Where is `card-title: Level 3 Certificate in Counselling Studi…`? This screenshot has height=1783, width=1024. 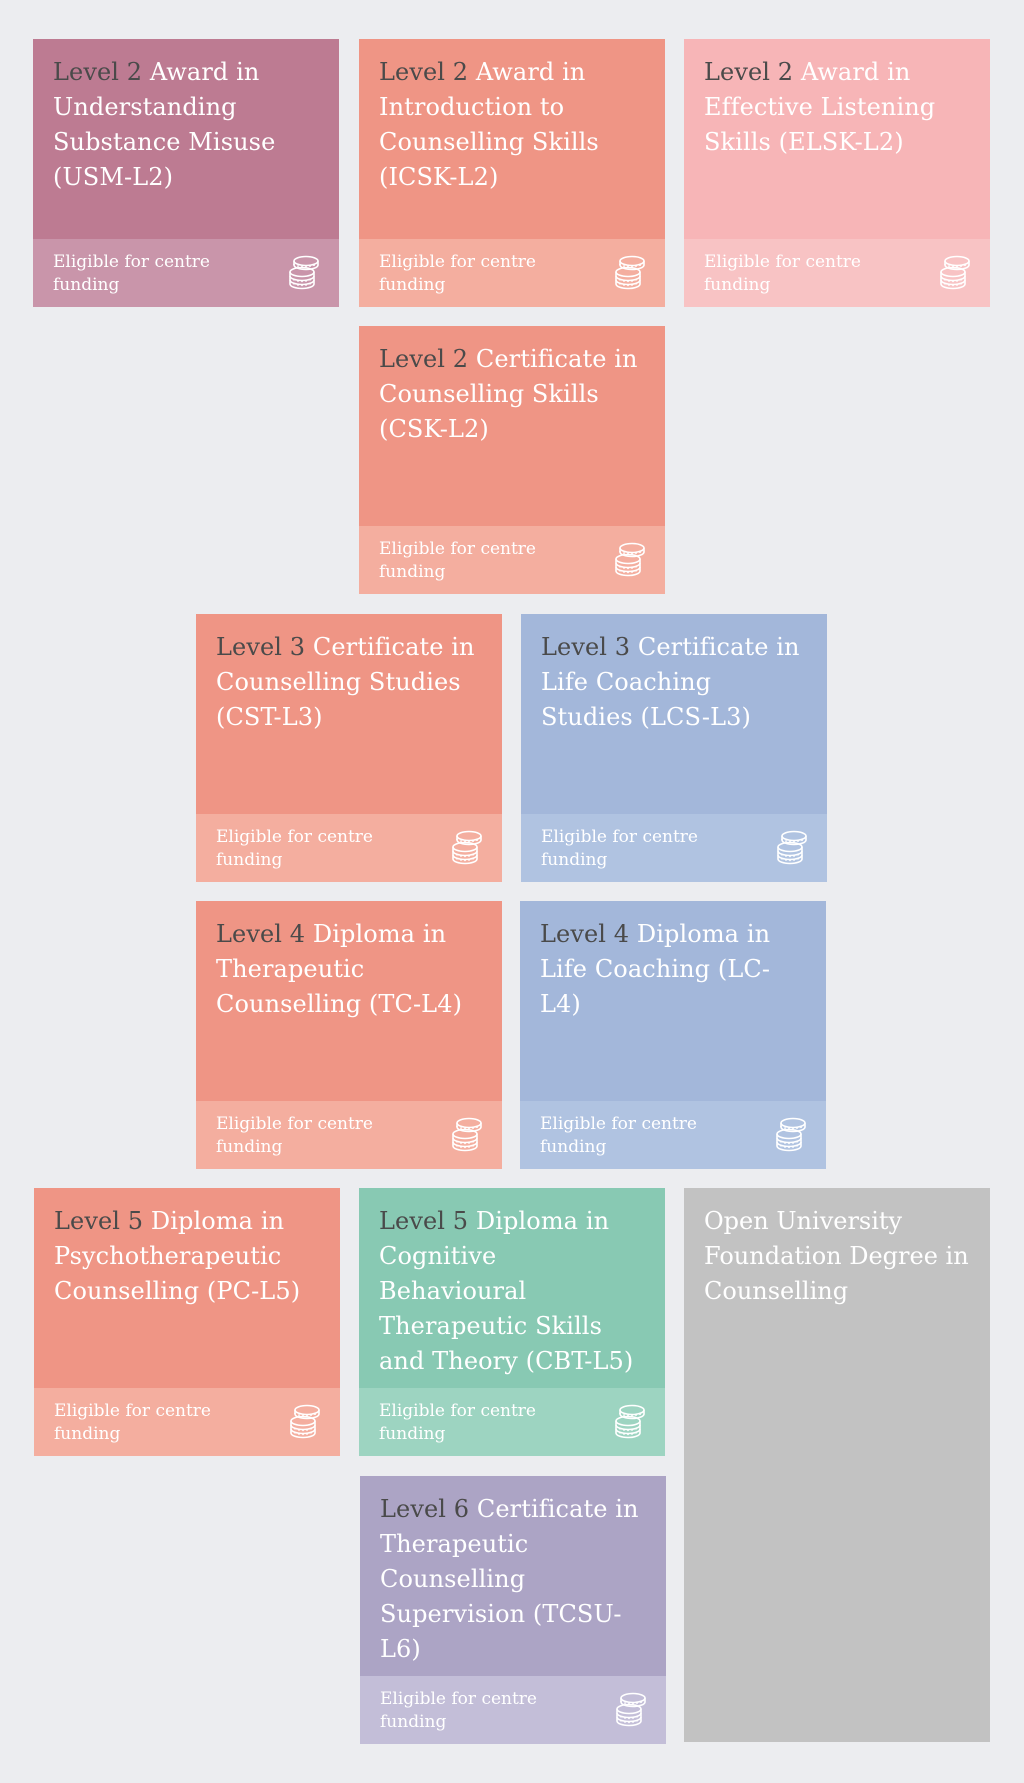 card-title: Level 3 Certificate in Counselling Studi… is located at coordinates (349, 682).